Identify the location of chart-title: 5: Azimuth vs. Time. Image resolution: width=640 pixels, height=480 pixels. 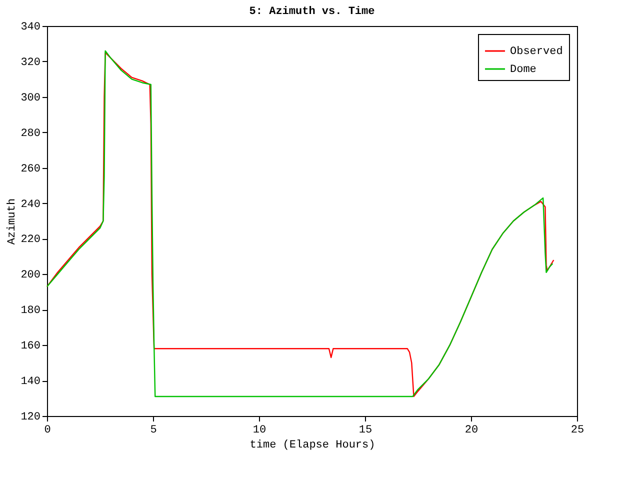
(312, 12).